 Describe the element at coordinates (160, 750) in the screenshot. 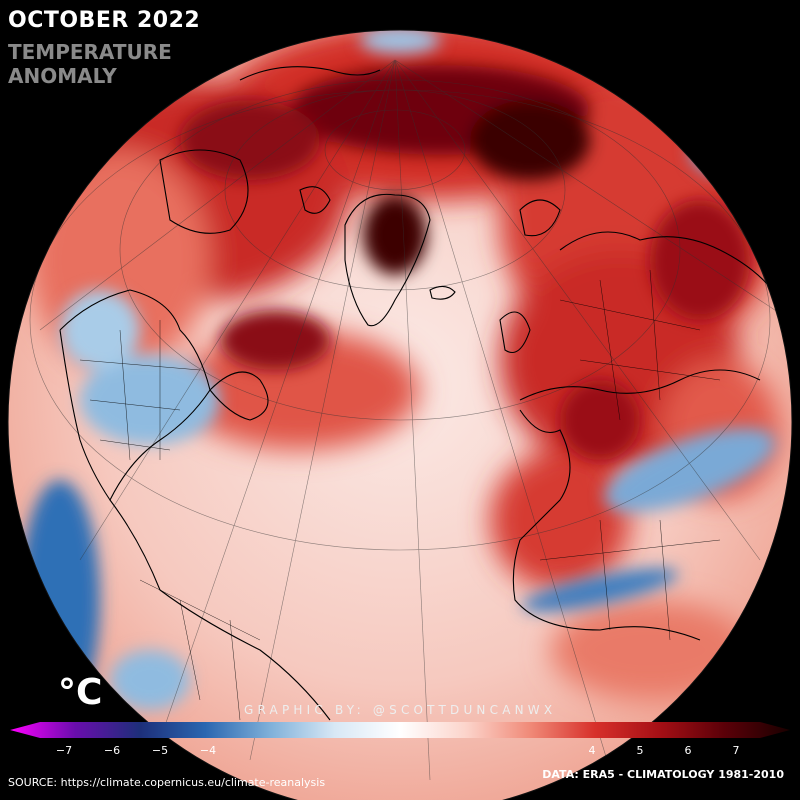

I see `colorbar-tick-label: −5` at that location.